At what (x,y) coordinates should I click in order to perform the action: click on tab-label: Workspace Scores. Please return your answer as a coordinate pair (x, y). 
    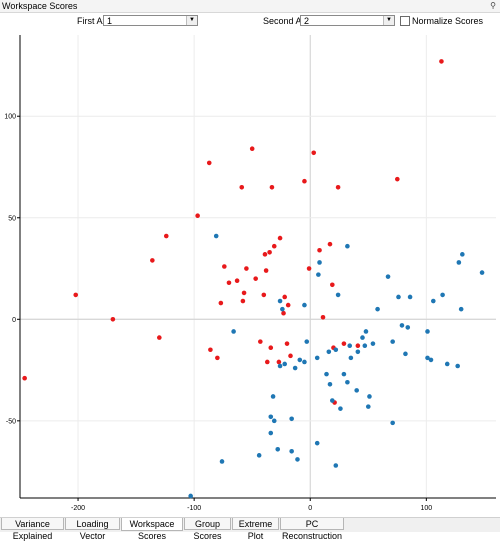
    Looking at the image, I should click on (152, 530).